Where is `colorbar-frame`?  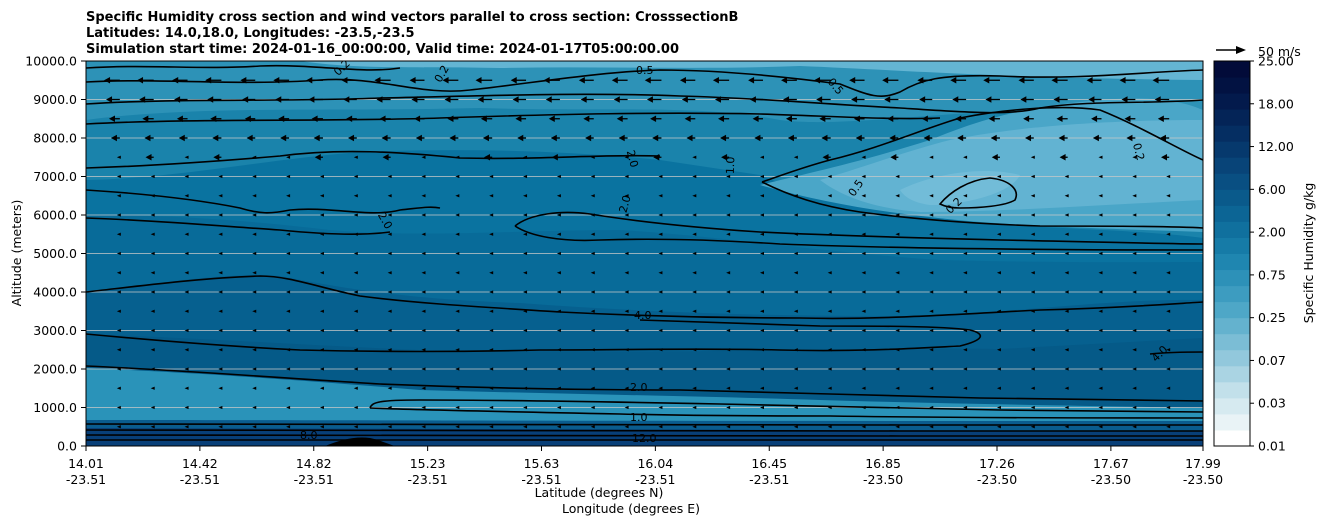 colorbar-frame is located at coordinates (1232, 253).